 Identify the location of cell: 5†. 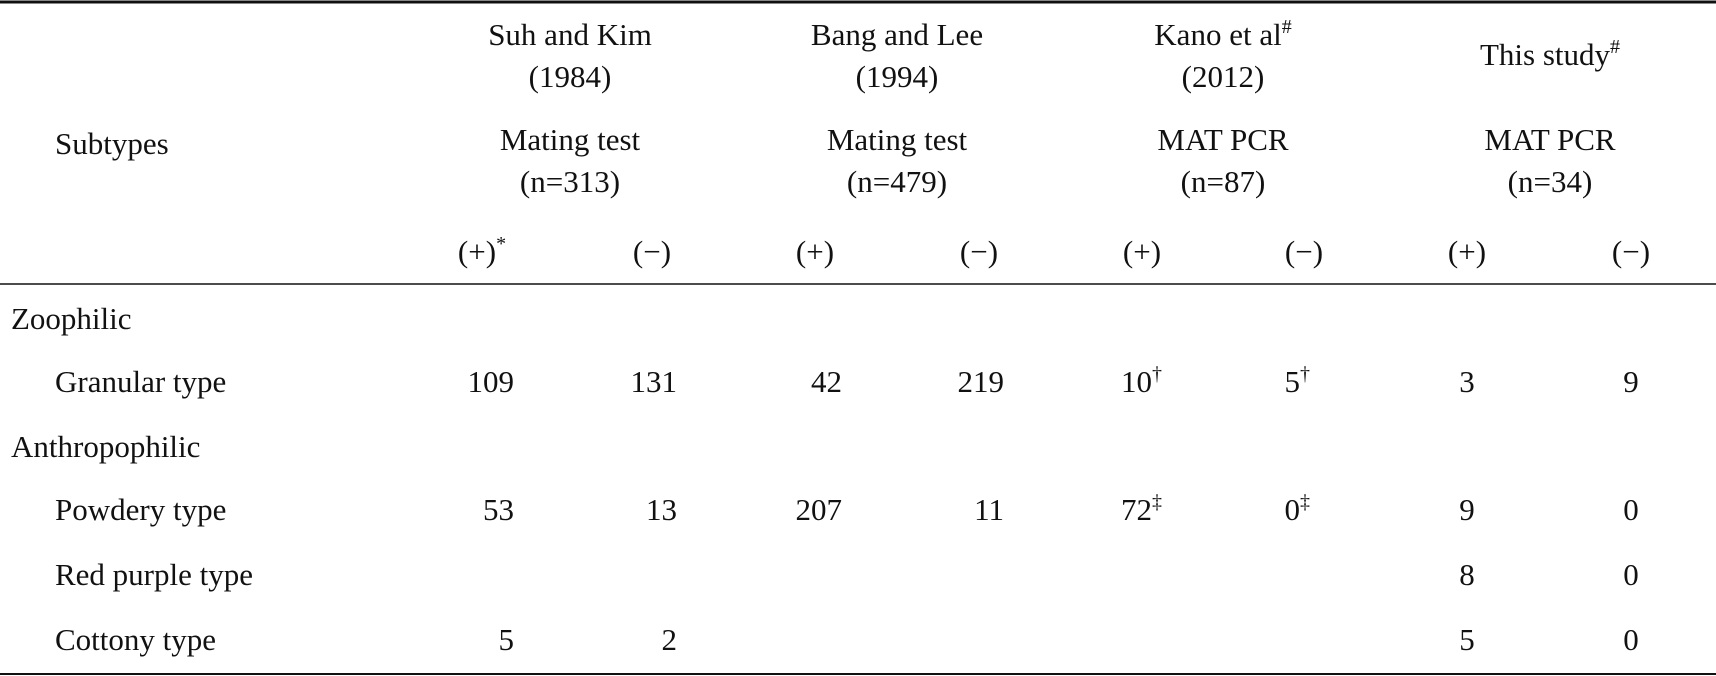
(1298, 381).